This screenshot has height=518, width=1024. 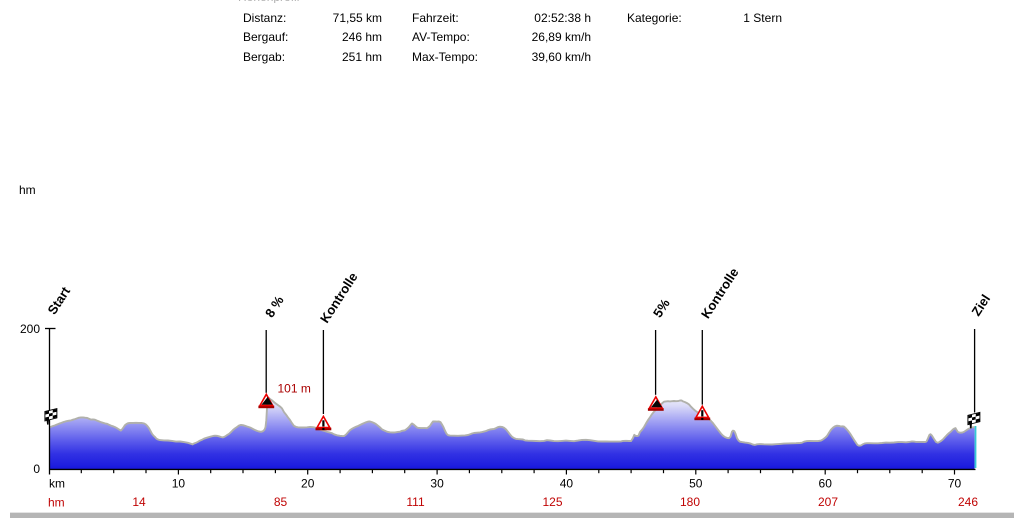 I want to click on svg-text: 50, so click(x=696, y=484).